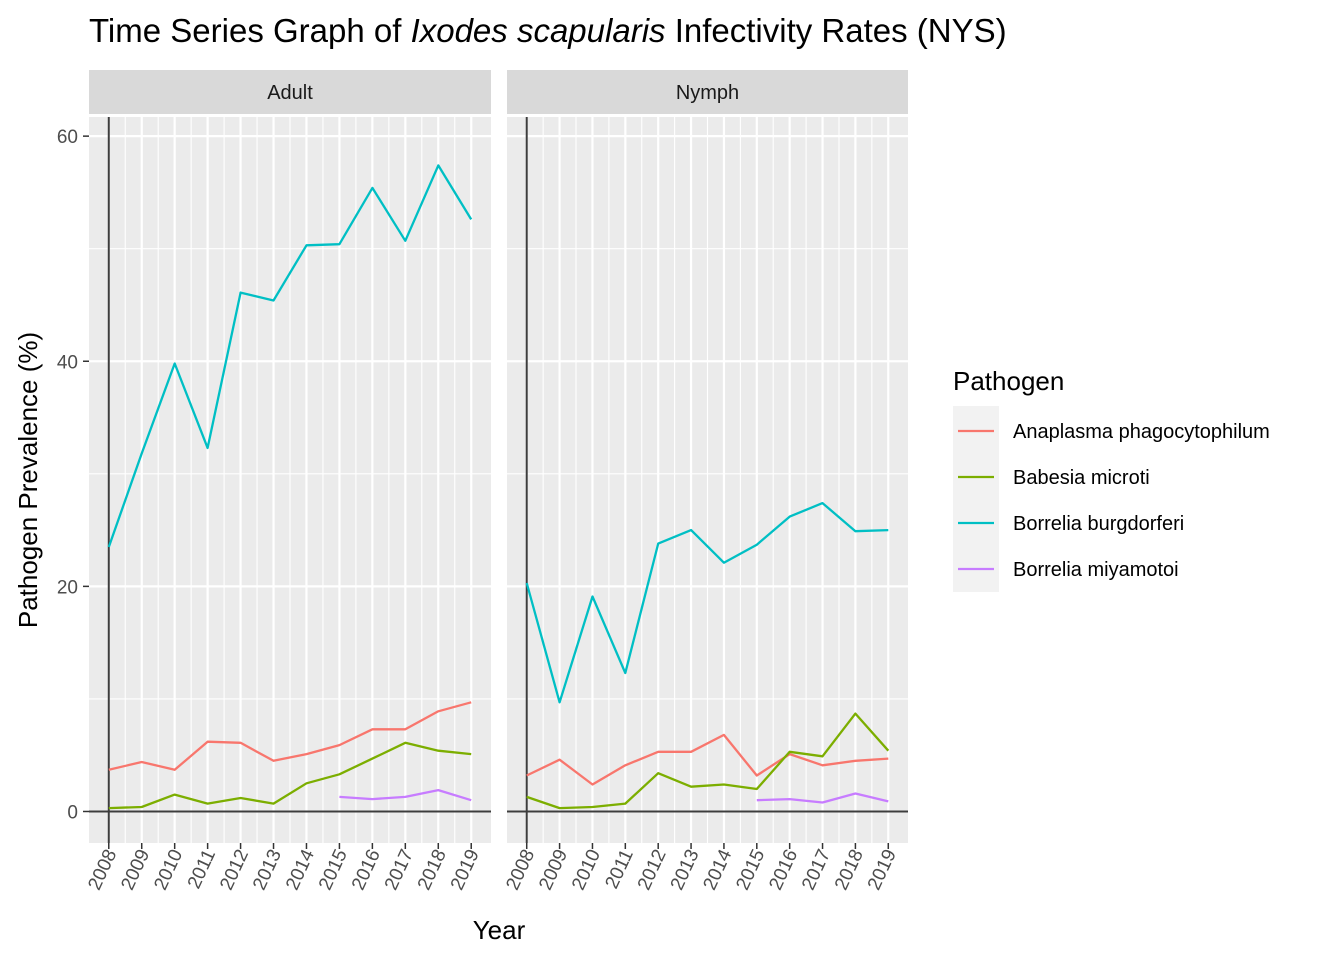 The width and height of the screenshot is (1344, 960). What do you see at coordinates (499, 930) in the screenshot?
I see `x-axis-title: Year` at bounding box center [499, 930].